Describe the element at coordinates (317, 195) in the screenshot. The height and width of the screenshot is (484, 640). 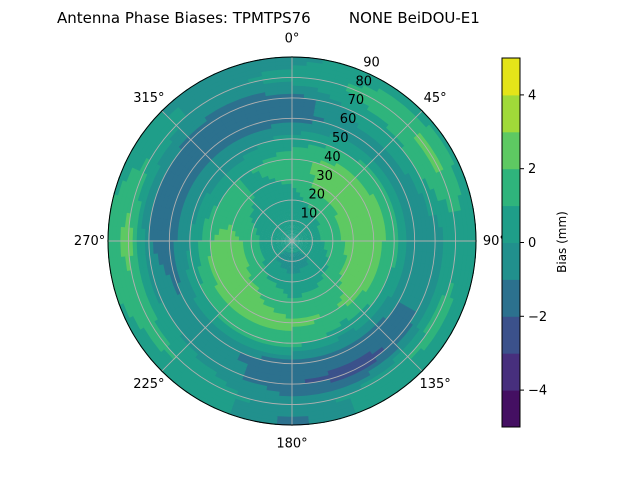
I see `r-tick-label: 20` at that location.